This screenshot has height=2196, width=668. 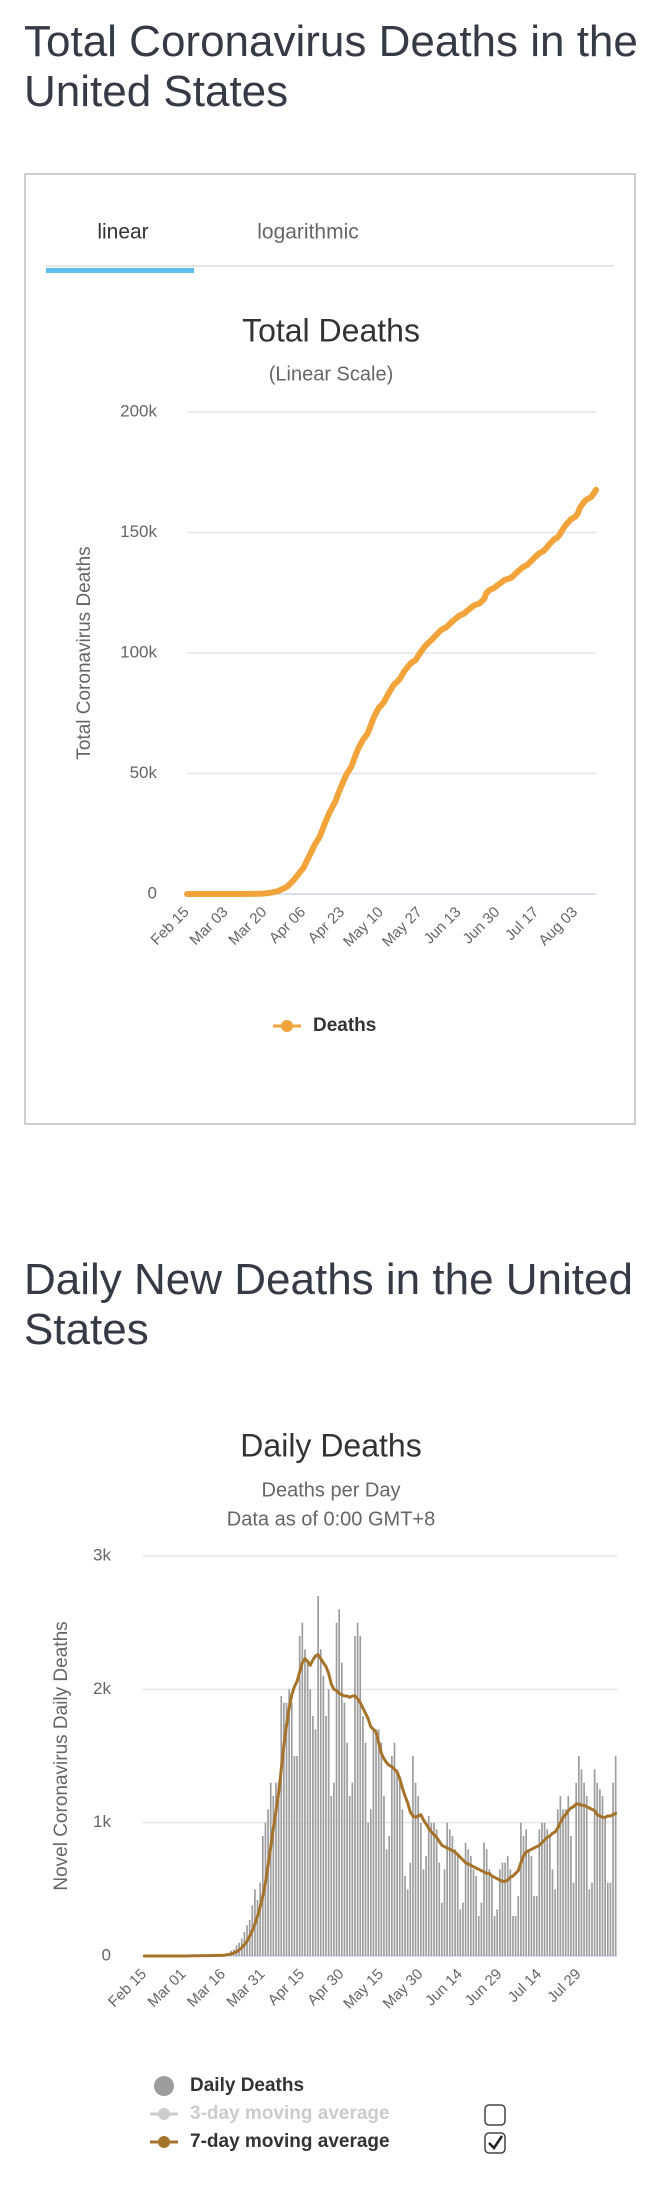 What do you see at coordinates (496, 2142) in the screenshot?
I see `checkmark` at bounding box center [496, 2142].